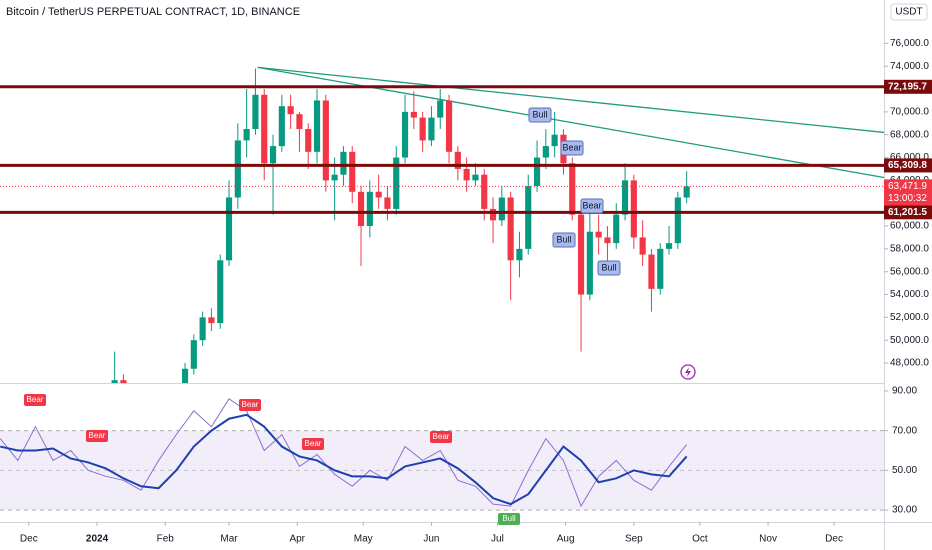 The height and width of the screenshot is (550, 932). Describe the element at coordinates (497, 539) in the screenshot. I see `x-tick-label: Jul` at that location.